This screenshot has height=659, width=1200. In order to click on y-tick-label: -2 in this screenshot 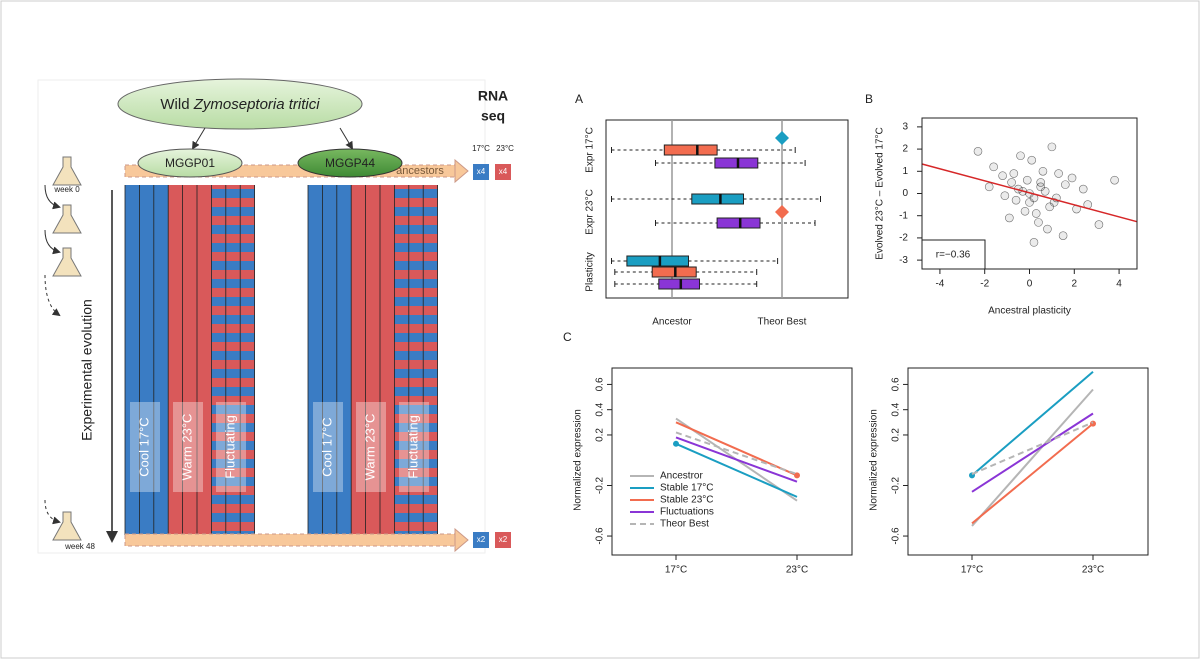, I will do `click(903, 238)`.